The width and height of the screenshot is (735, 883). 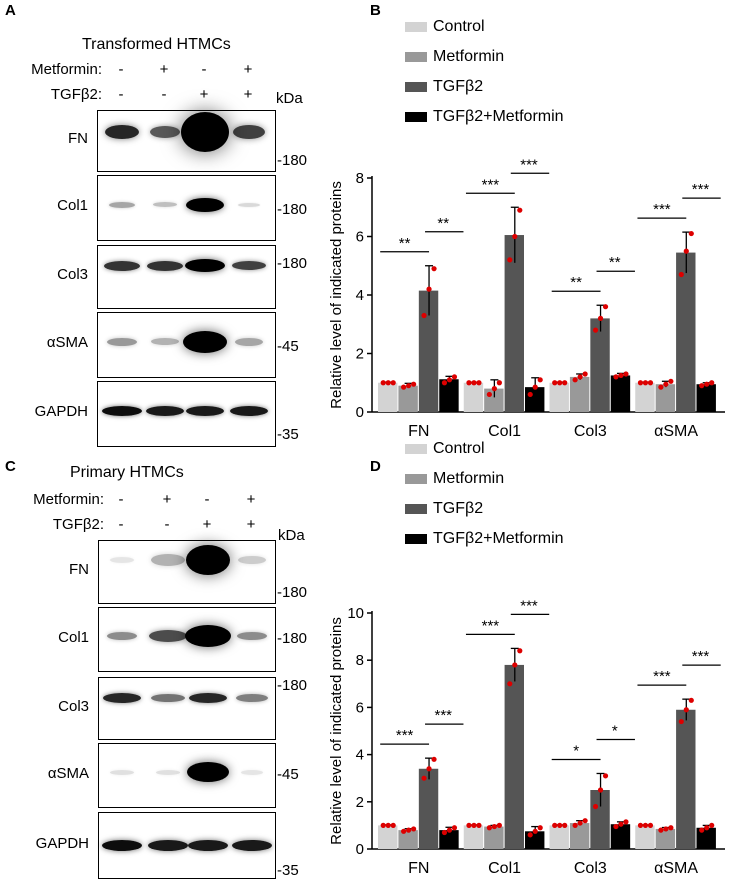 What do you see at coordinates (336, 295) in the screenshot?
I see `y-axis-label: Relative level of indicated proteins` at bounding box center [336, 295].